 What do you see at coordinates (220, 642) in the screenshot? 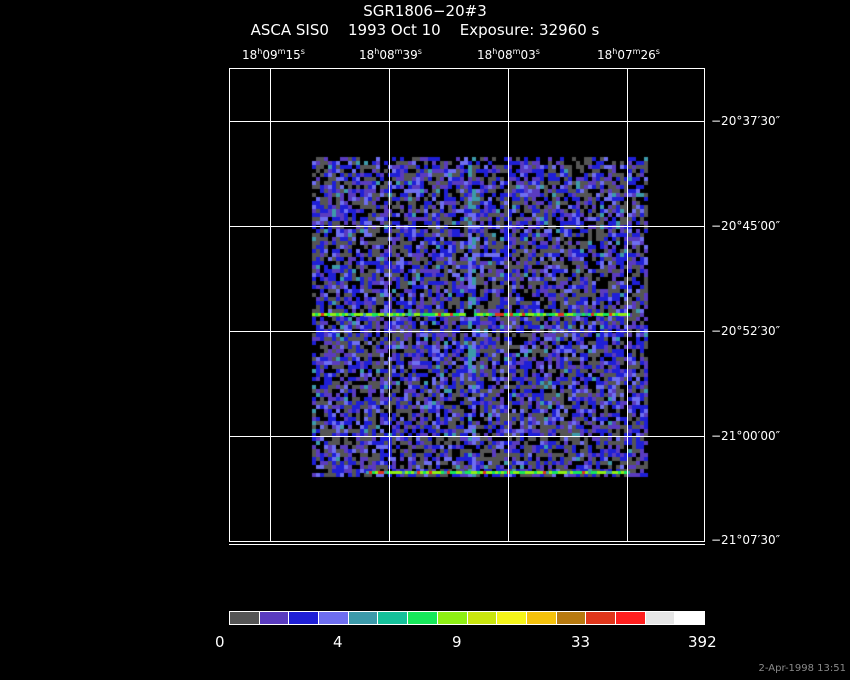
I see `colorbar-label: 0` at bounding box center [220, 642].